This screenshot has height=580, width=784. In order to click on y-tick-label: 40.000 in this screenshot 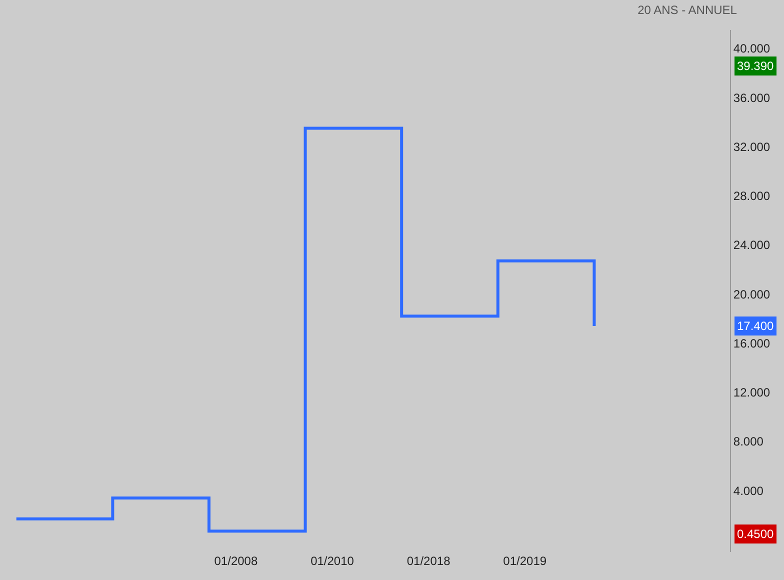, I will do `click(751, 49)`.